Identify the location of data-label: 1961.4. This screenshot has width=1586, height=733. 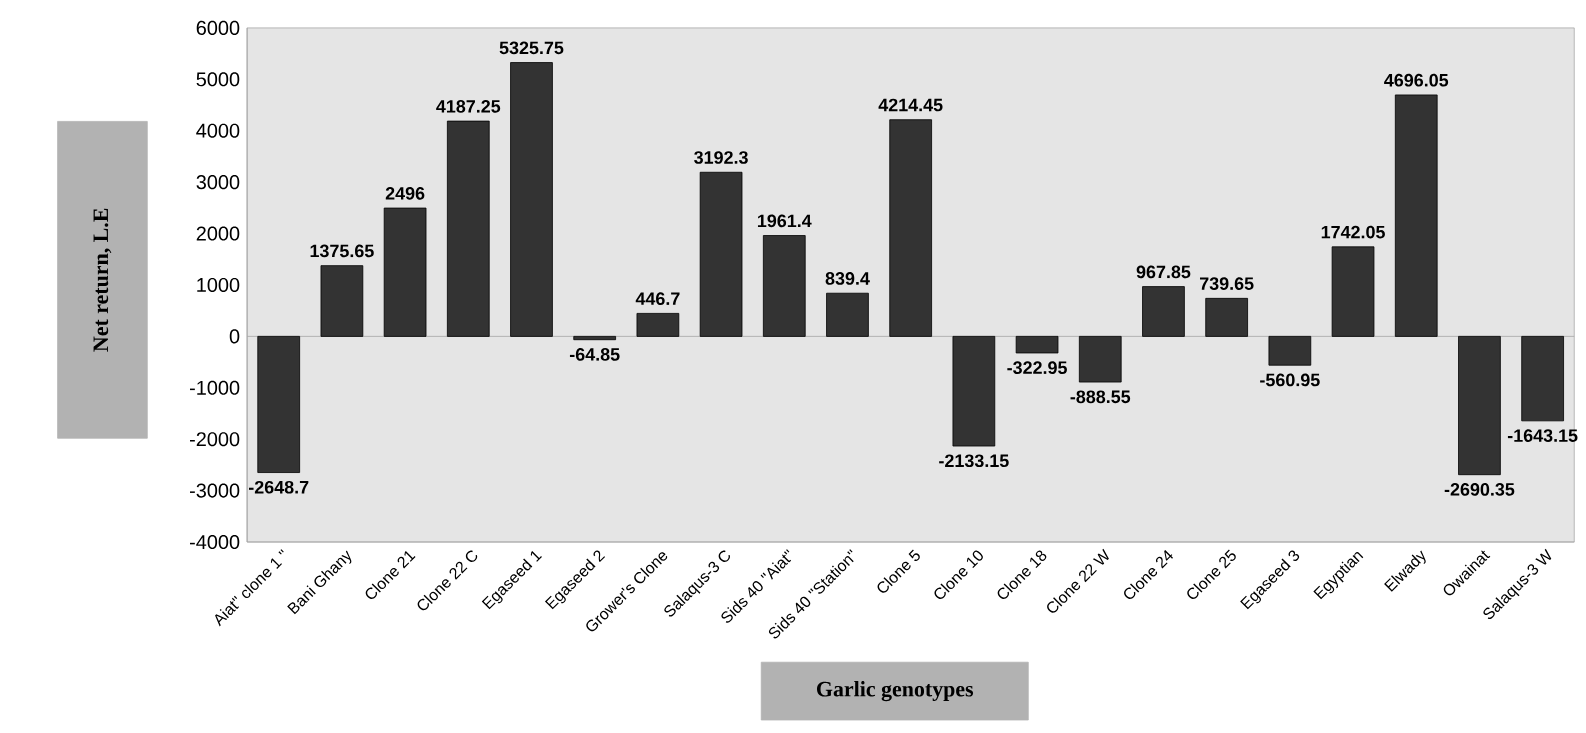
(784, 221).